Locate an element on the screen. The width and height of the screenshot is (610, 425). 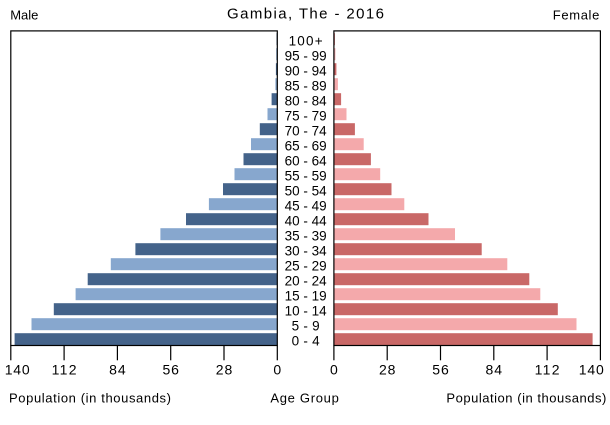
svg-text: 5 - 9 is located at coordinates (306, 326).